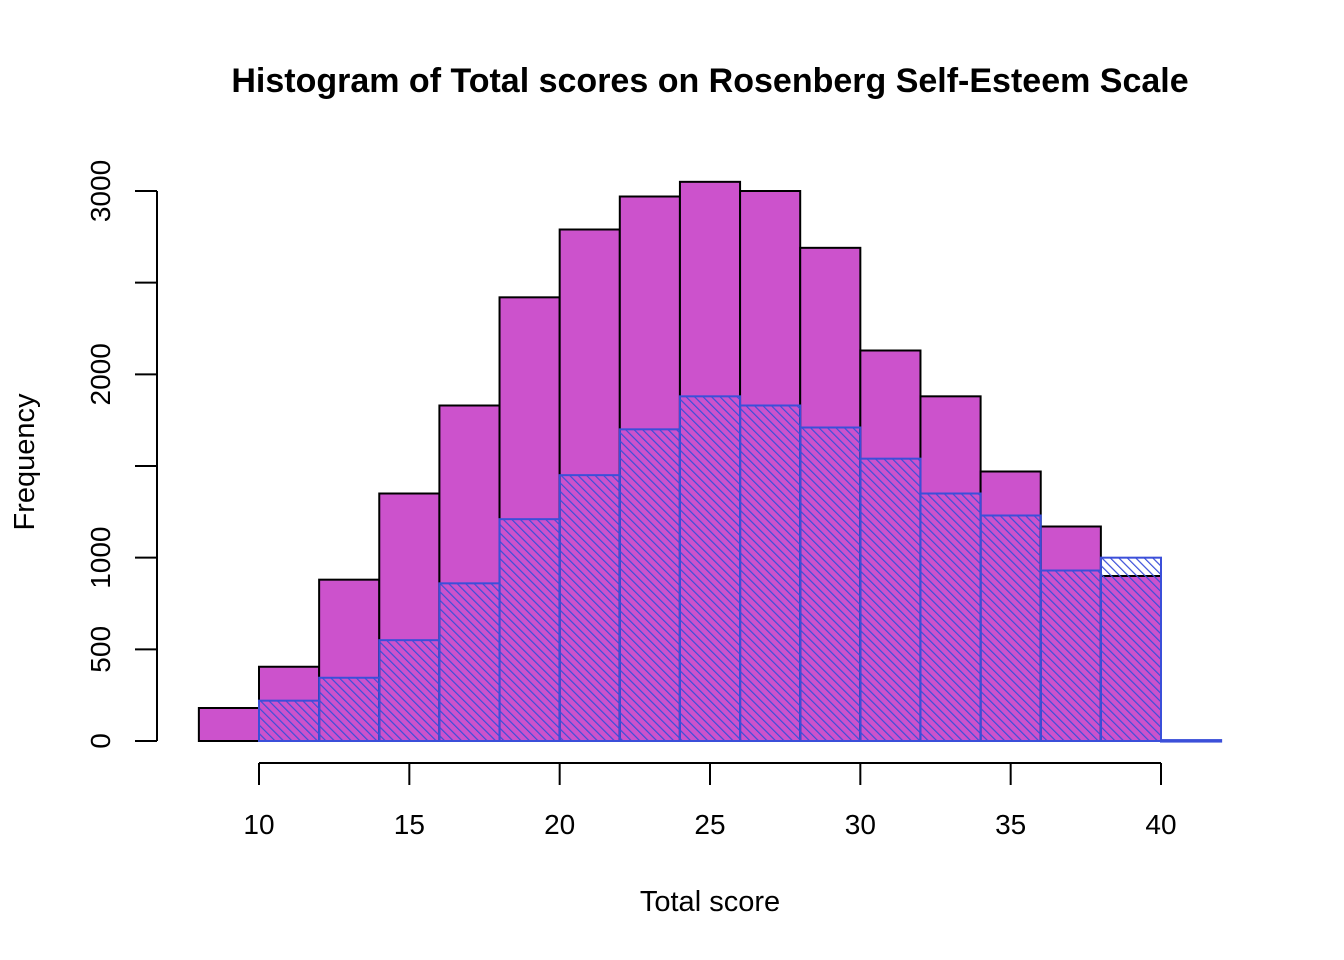  Describe the element at coordinates (710, 801) in the screenshot. I see `x-axis: 10 15 20 25 30 35 40` at that location.